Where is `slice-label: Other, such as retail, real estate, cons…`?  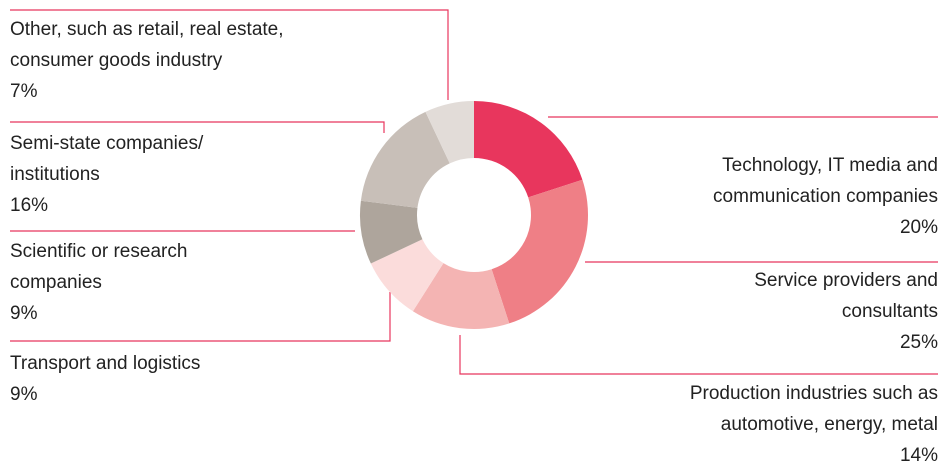 slice-label: Other, such as retail, real estate, cons… is located at coordinates (185, 60).